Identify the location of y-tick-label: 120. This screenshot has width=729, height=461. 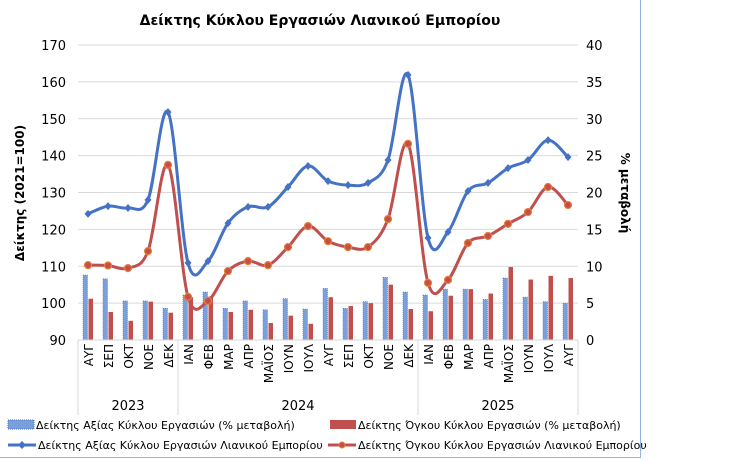
(53, 230).